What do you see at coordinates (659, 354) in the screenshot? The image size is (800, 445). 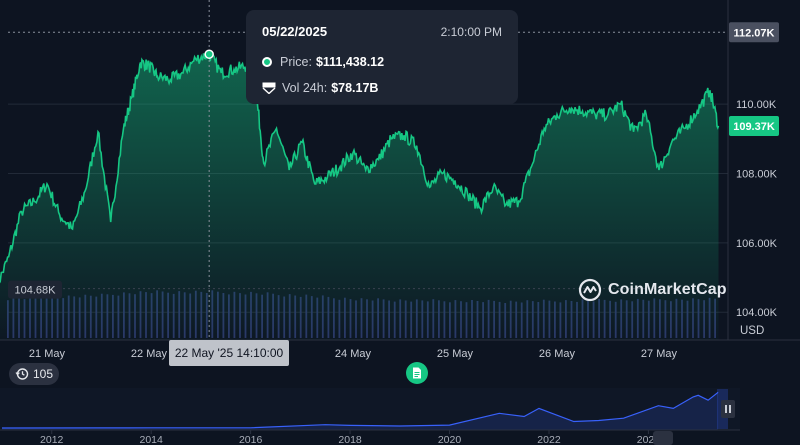 I see `x-tick-label: 27 May` at bounding box center [659, 354].